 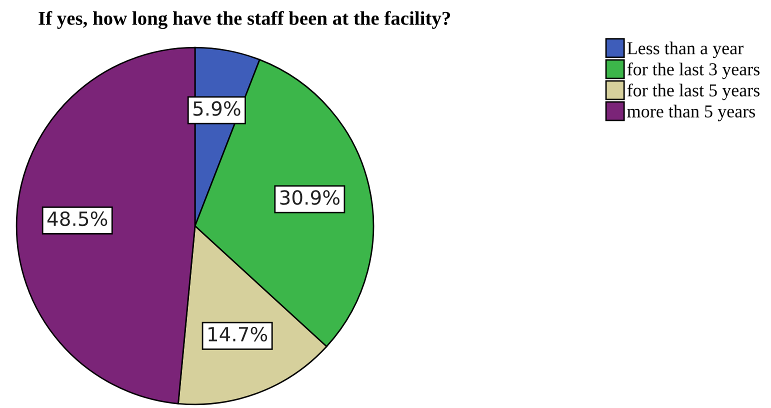 What do you see at coordinates (685, 50) in the screenshot?
I see `legend-label: Less than a year` at bounding box center [685, 50].